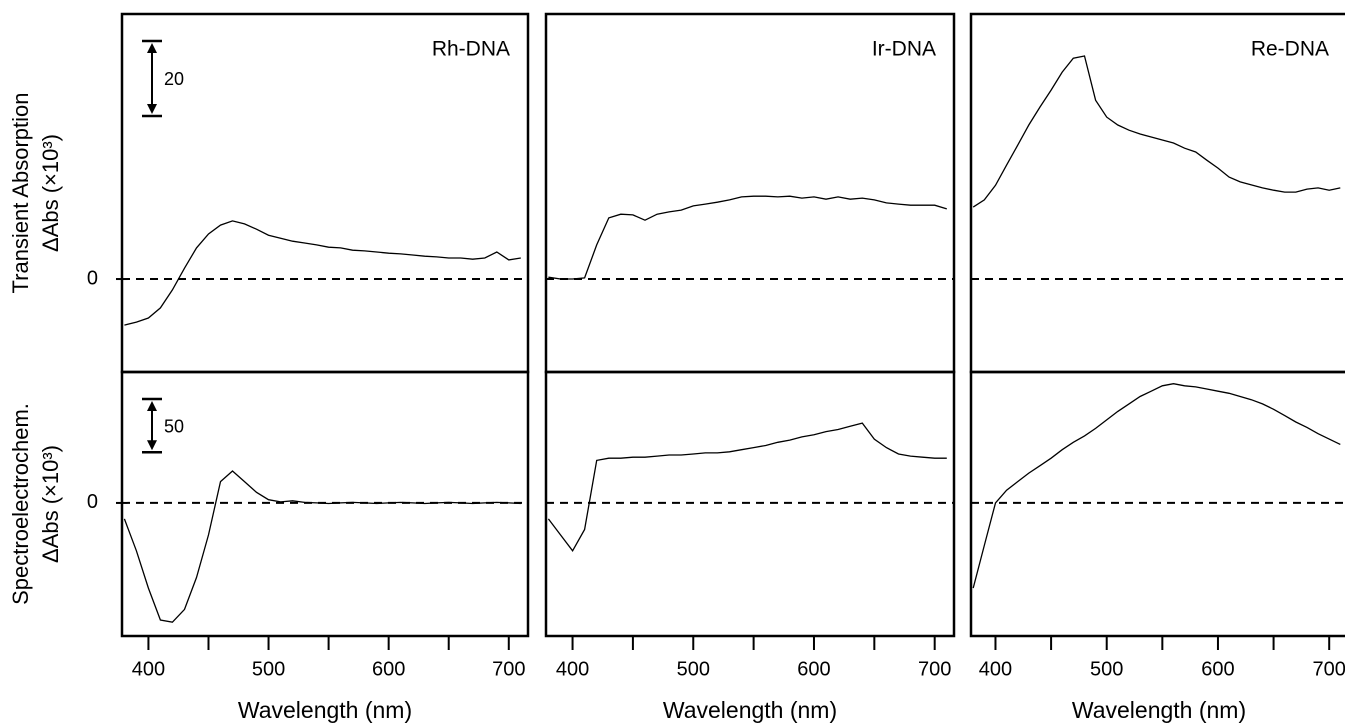  Describe the element at coordinates (471, 49) in the screenshot. I see `panel-title: Rh-DNA` at that location.